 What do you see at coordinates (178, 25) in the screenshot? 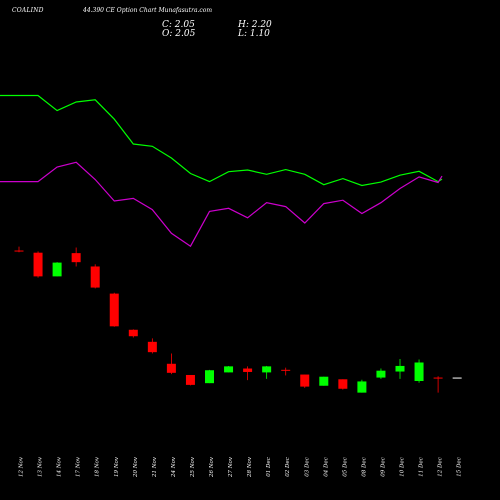
I see `close-value: C: 2.05` at bounding box center [178, 25].